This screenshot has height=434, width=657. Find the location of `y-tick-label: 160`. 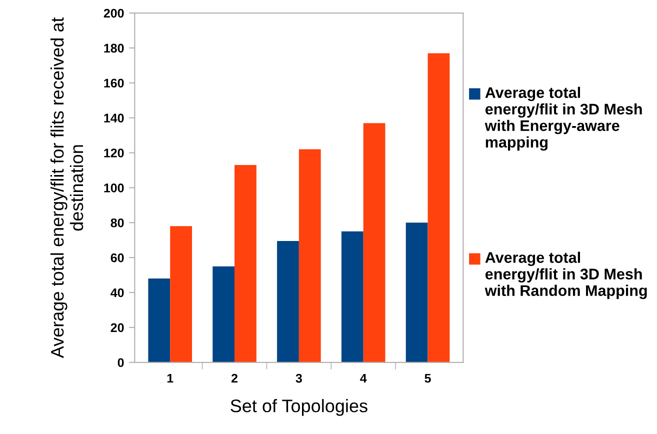

y-tick-label: 160 is located at coordinates (114, 83).